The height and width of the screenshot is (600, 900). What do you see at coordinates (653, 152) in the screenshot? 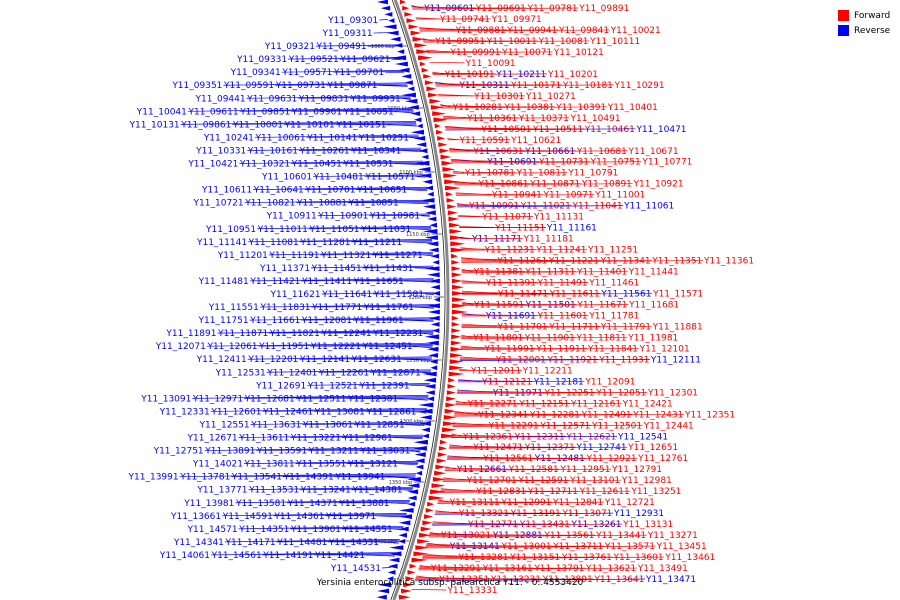
I see `gene-label: Y11_10671` at bounding box center [653, 152].